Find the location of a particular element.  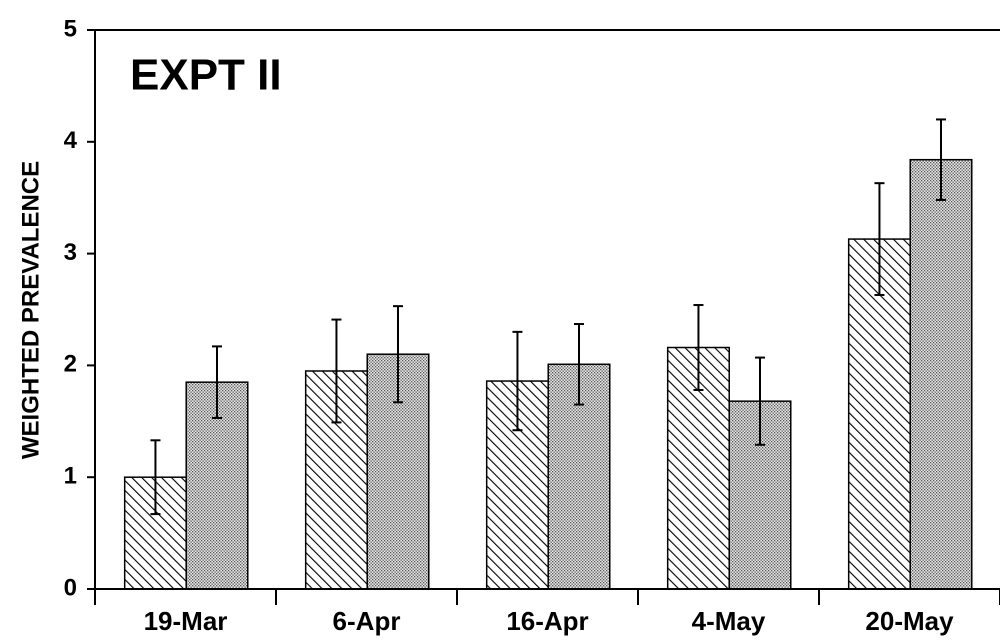

x-tick-label: 16-Apr is located at coordinates (547, 621).